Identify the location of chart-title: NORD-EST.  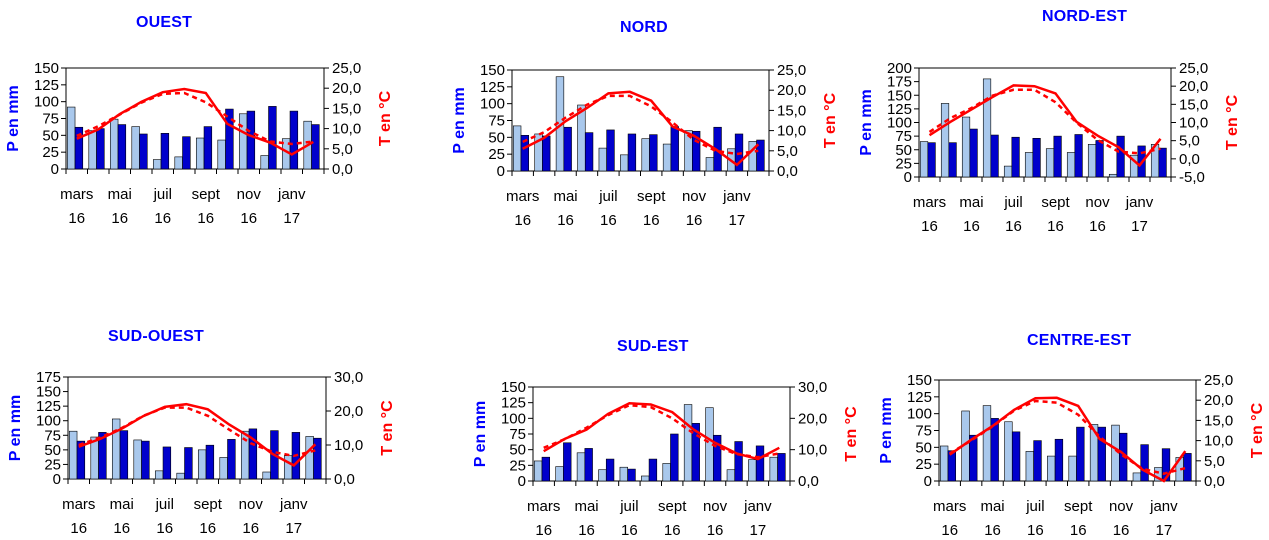
(1085, 16).